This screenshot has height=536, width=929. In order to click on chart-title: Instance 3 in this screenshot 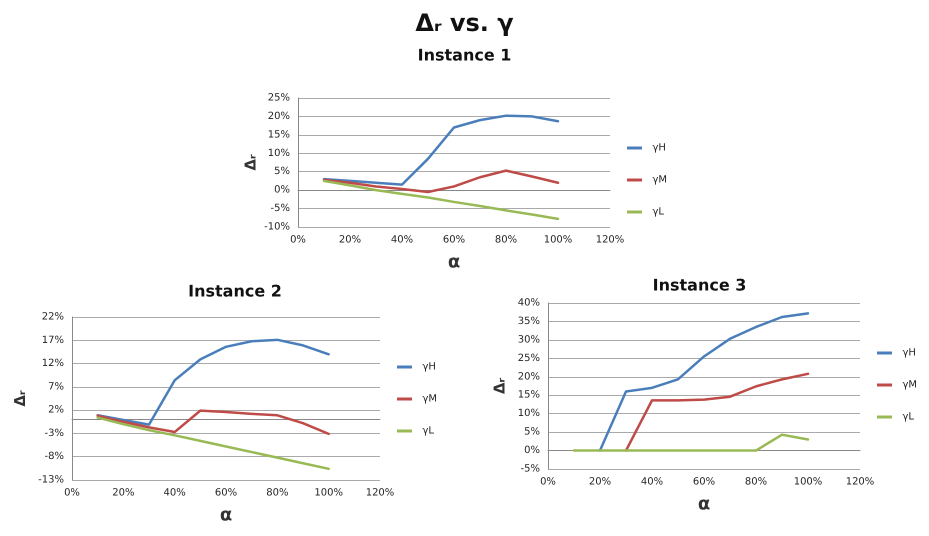, I will do `click(699, 285)`.